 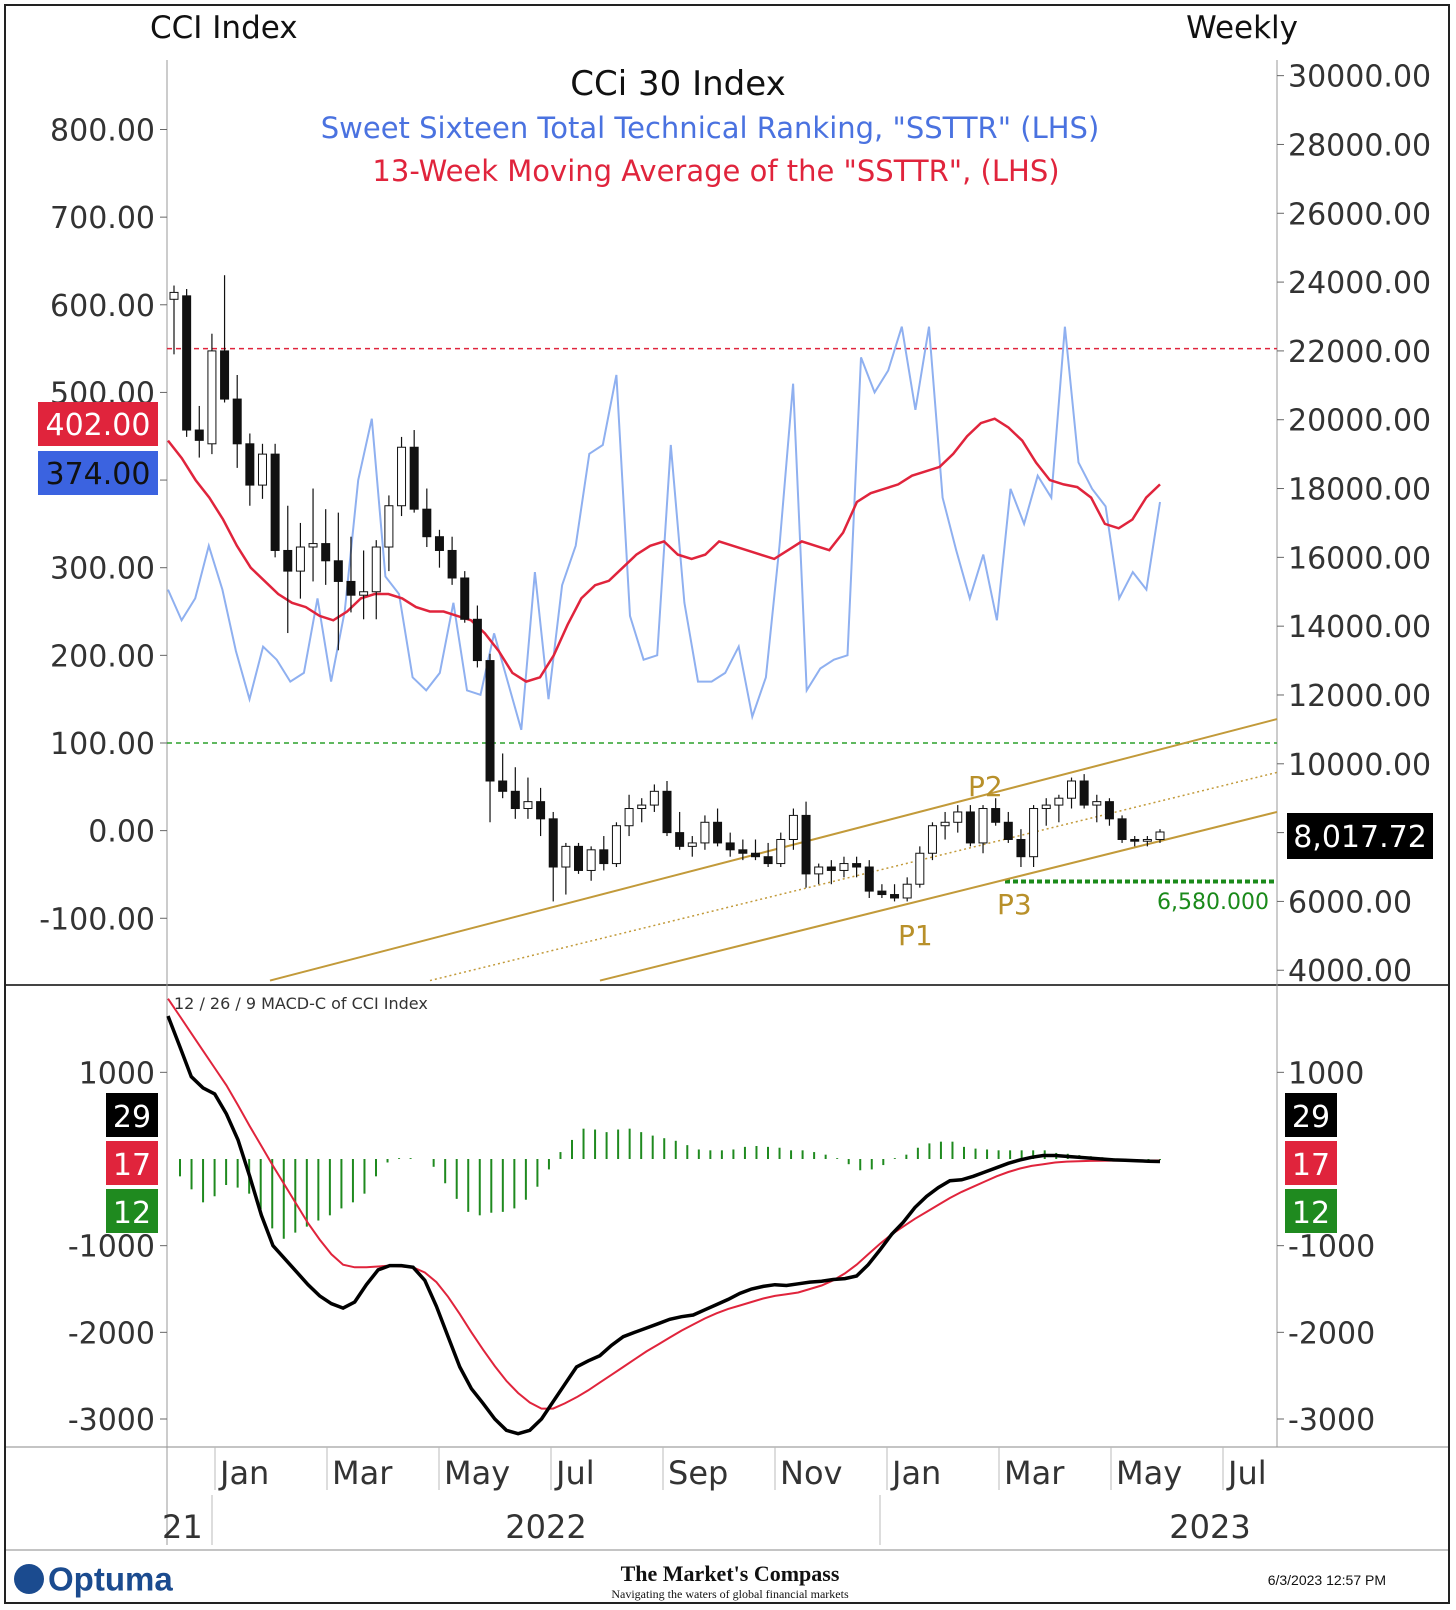 What do you see at coordinates (224, 28) in the screenshot?
I see `index-label: CCI Index` at bounding box center [224, 28].